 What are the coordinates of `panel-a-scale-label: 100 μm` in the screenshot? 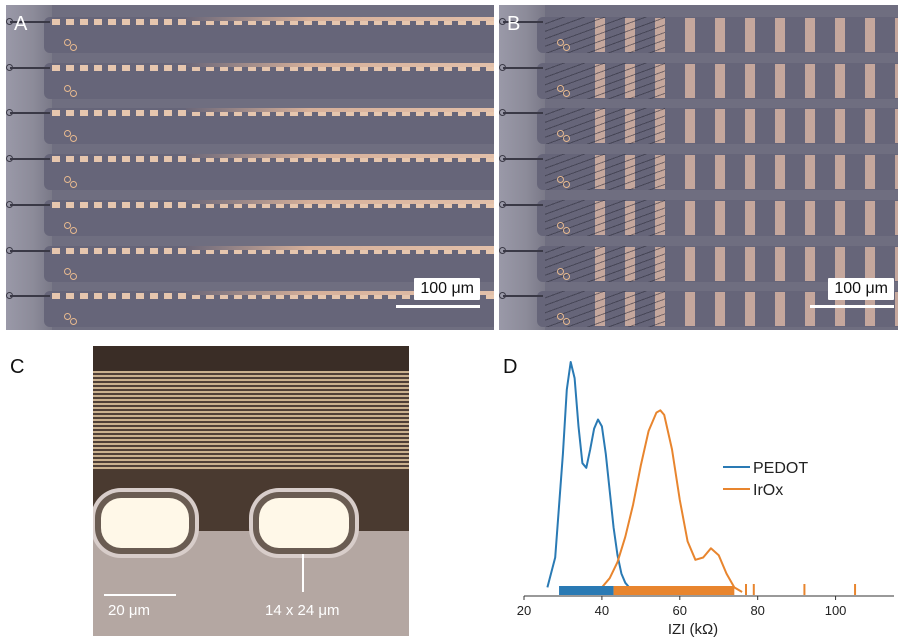 It's located at (447, 289).